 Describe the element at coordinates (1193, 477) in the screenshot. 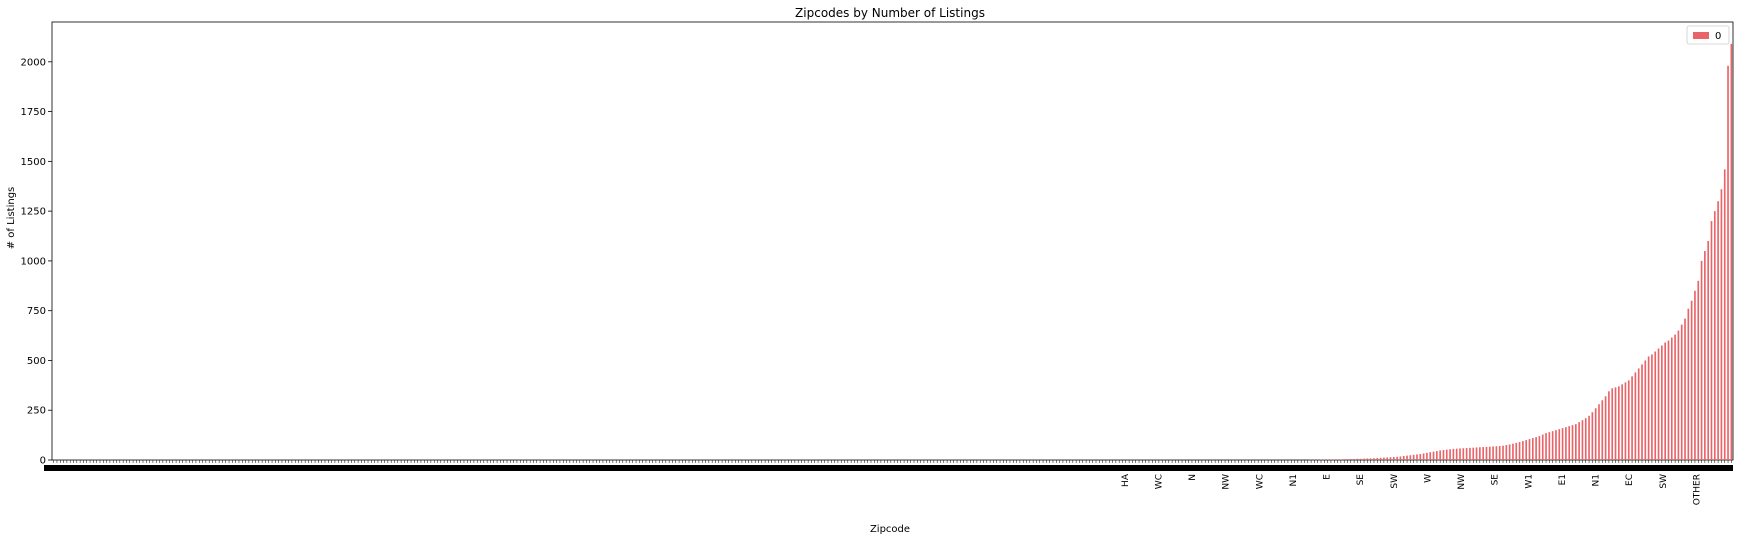

I see `x-tick-label: N` at that location.